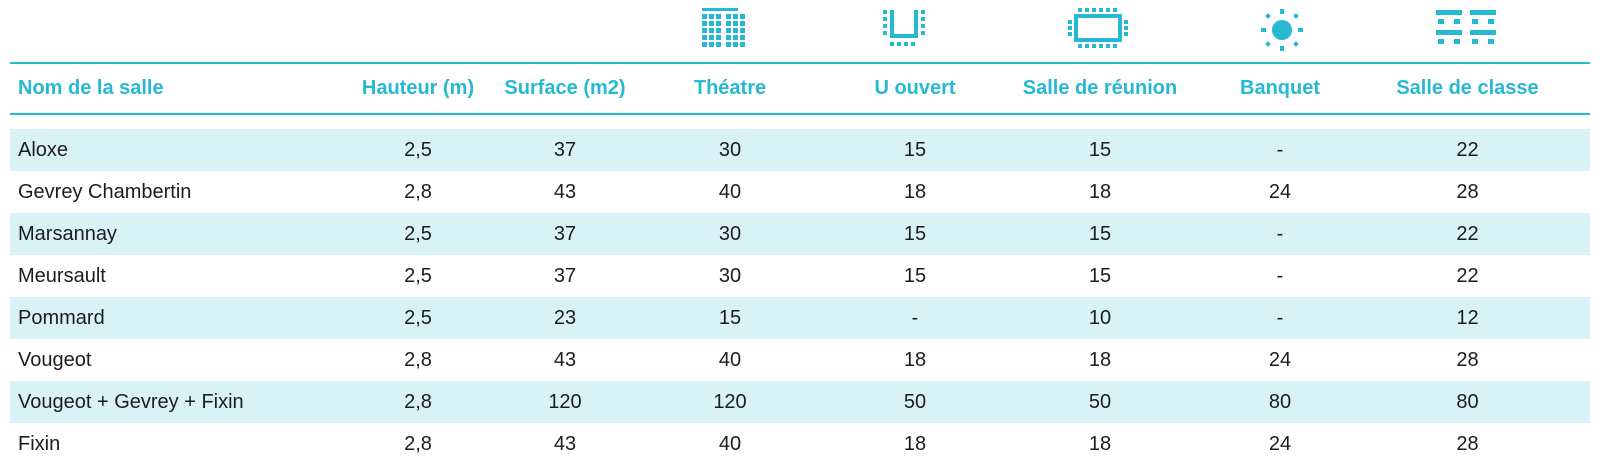 This screenshot has height=468, width=1600. Describe the element at coordinates (730, 401) in the screenshot. I see `cell-theatre: 120` at that location.